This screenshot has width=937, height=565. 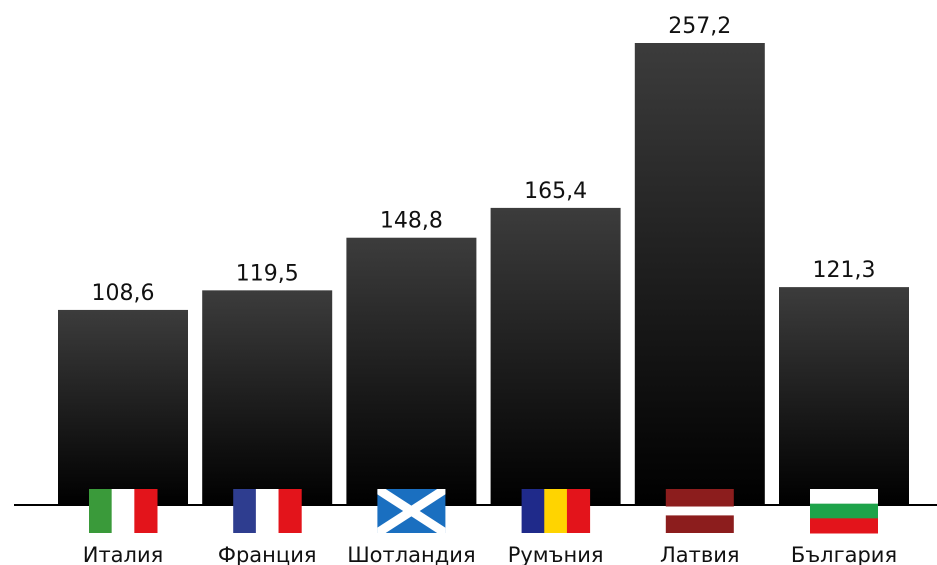 I want to click on x-tick-label: Шотландия, so click(x=411, y=554).